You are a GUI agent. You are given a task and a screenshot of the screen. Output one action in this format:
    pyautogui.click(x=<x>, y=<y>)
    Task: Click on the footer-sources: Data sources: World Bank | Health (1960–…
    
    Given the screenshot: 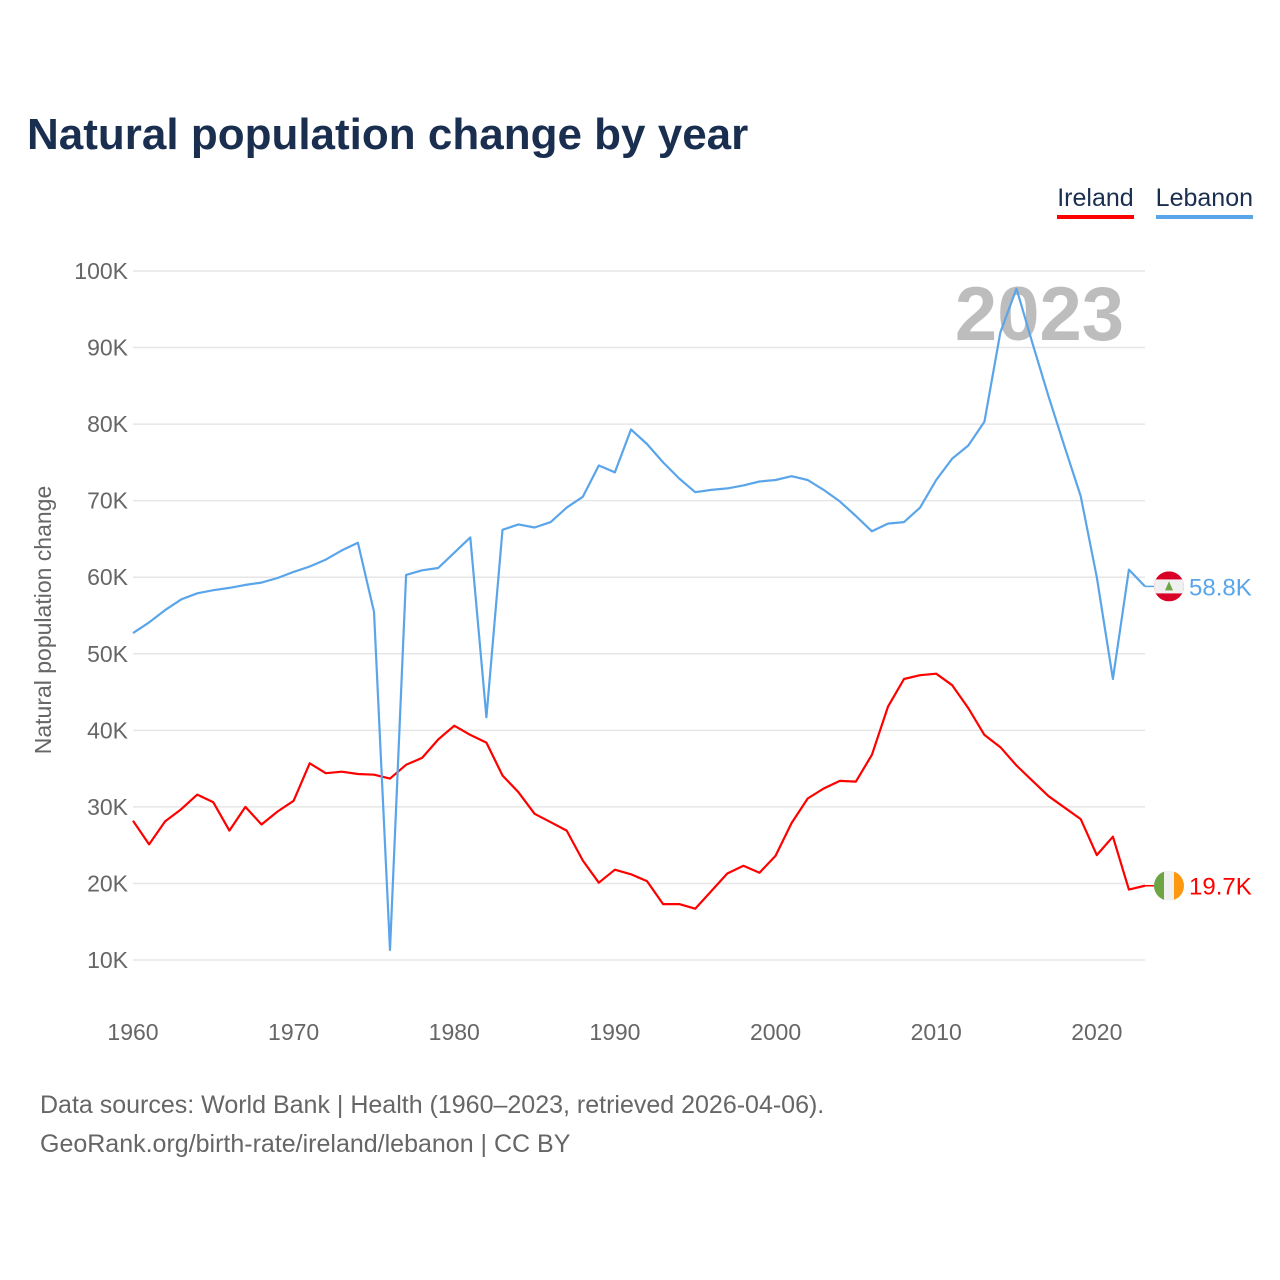 What is the action you would take?
    pyautogui.click(x=432, y=1105)
    